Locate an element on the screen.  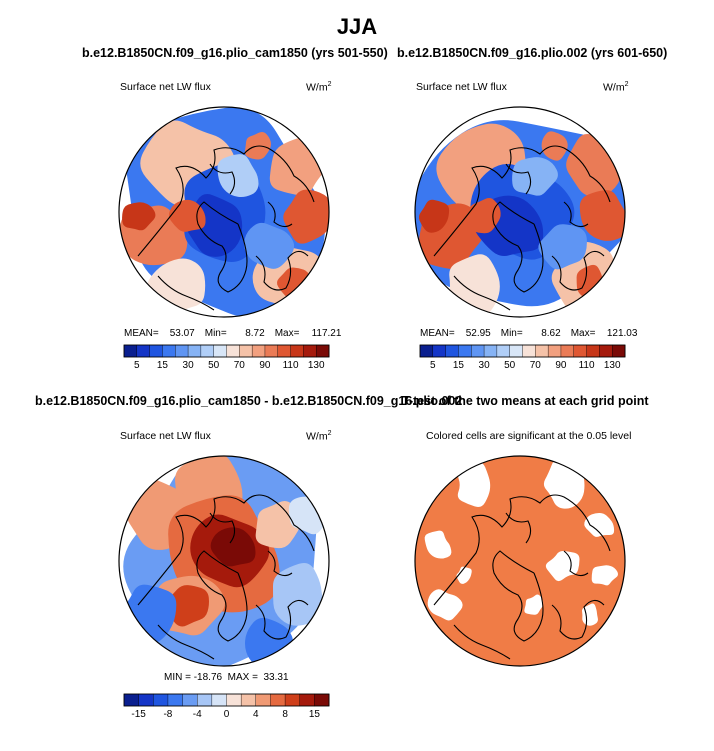
panel2-variable-label: Surface net LW flux is located at coordinates (461, 87).